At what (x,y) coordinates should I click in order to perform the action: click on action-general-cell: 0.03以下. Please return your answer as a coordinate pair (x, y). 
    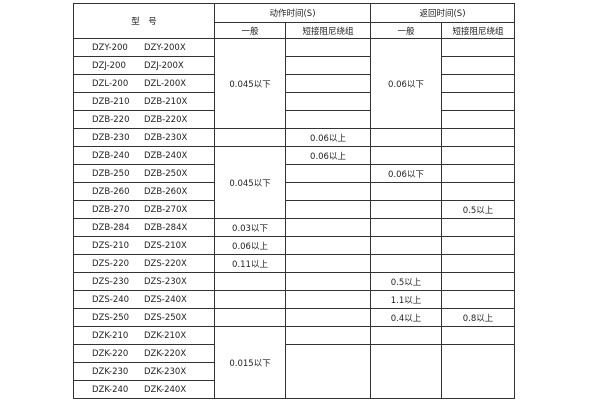
    Looking at the image, I should click on (250, 227).